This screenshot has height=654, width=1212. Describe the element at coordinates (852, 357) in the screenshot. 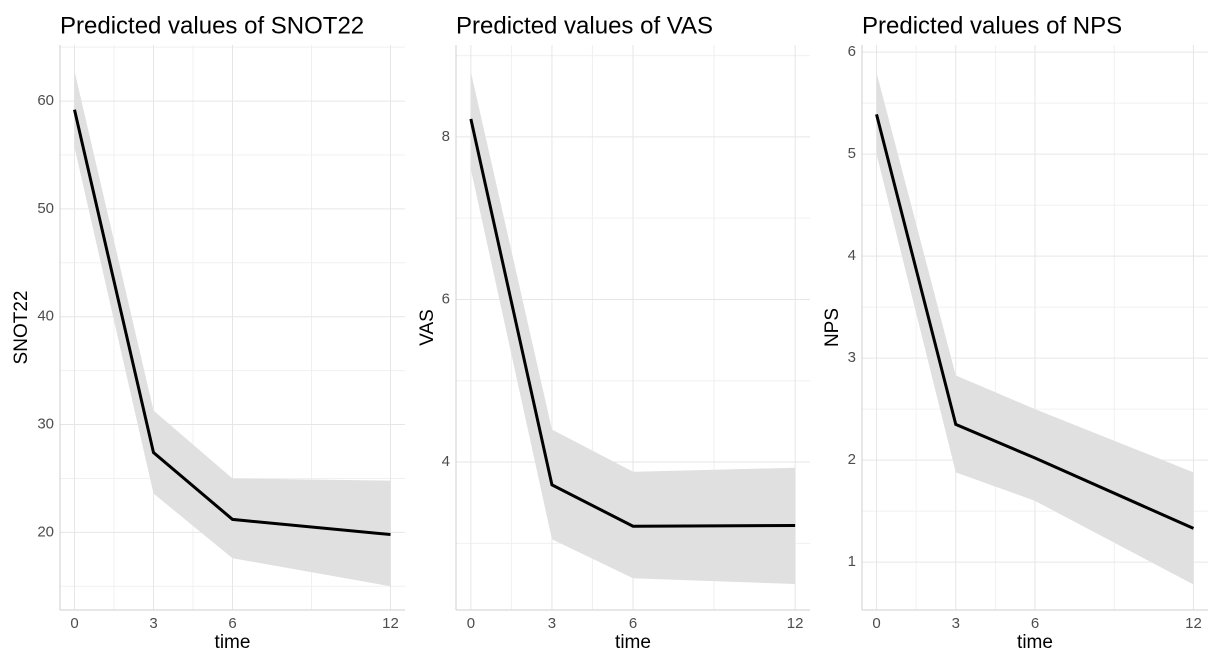

I see `y-tick-label: 3` at that location.